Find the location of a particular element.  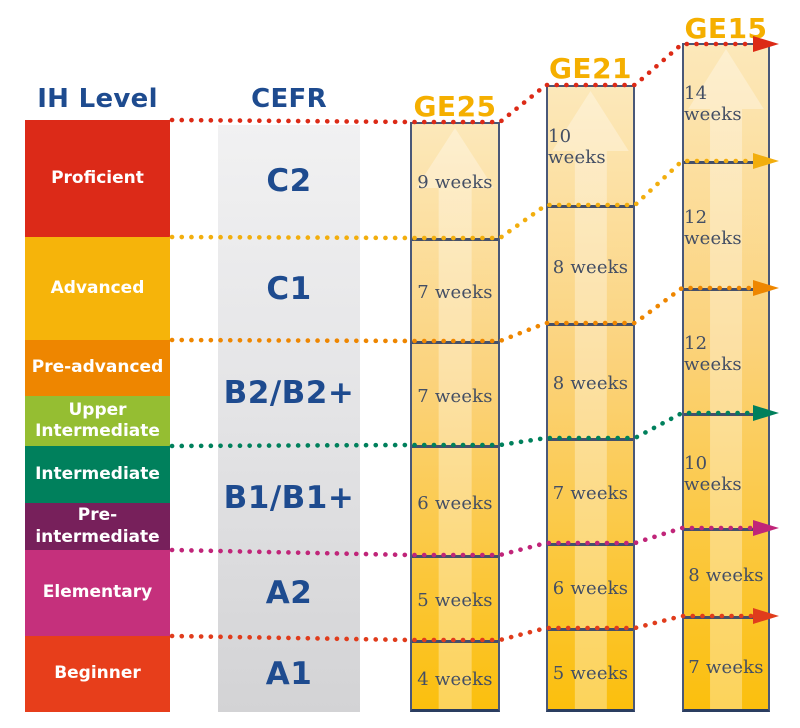

cefr-level-b2-b2: B2/B2+ is located at coordinates (289, 393).